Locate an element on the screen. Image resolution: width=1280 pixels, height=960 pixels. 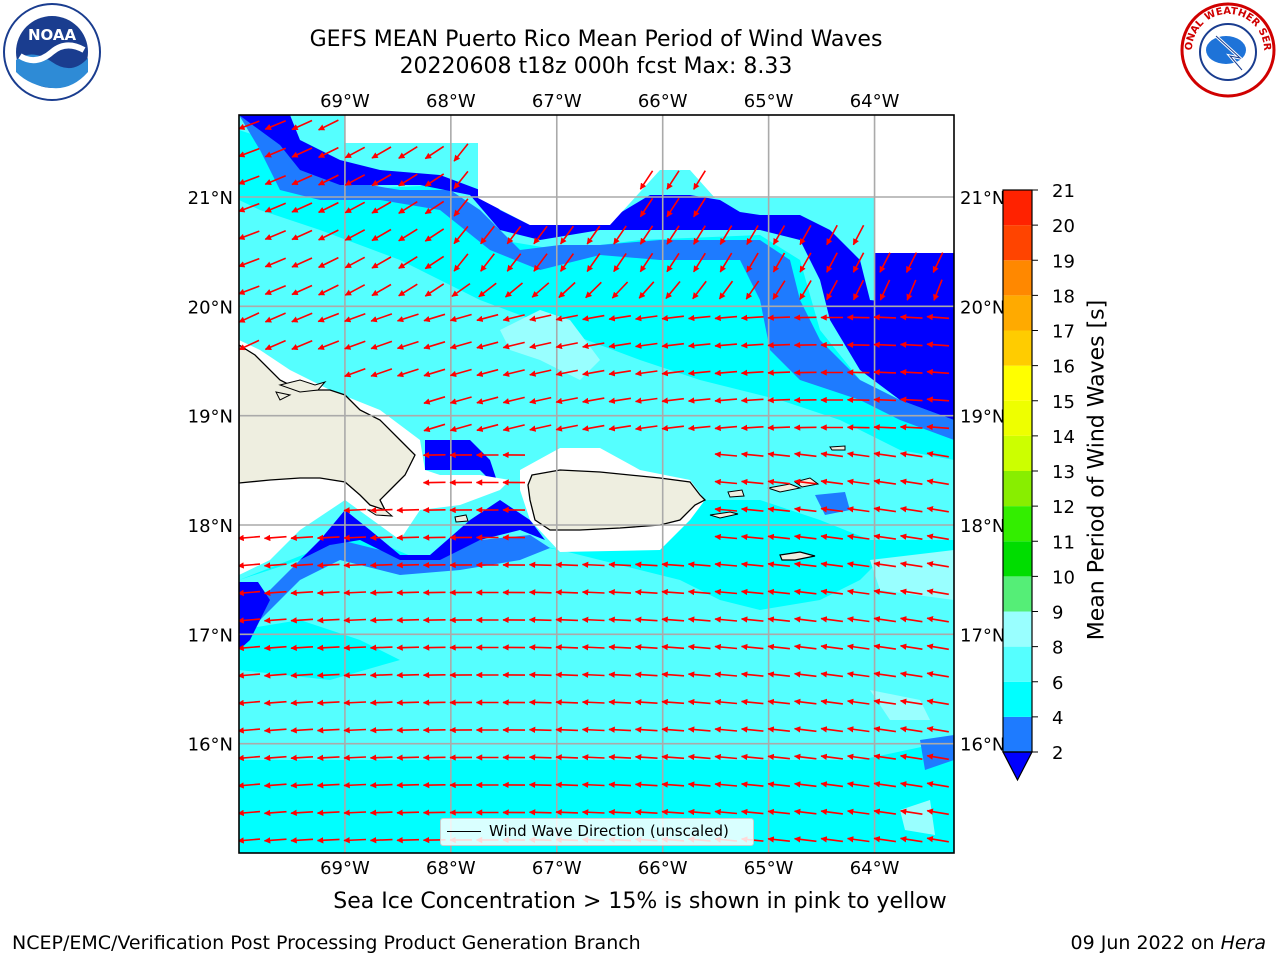
colorbar-tick-label: 2 is located at coordinates (1057, 753).